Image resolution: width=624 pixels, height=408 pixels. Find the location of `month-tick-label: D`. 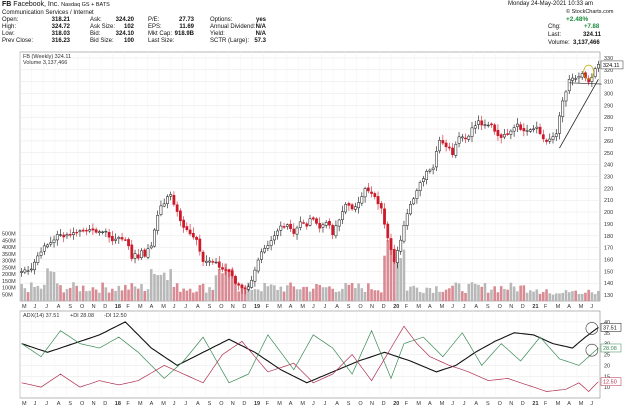

month-tick-label: D is located at coordinates (105, 307).